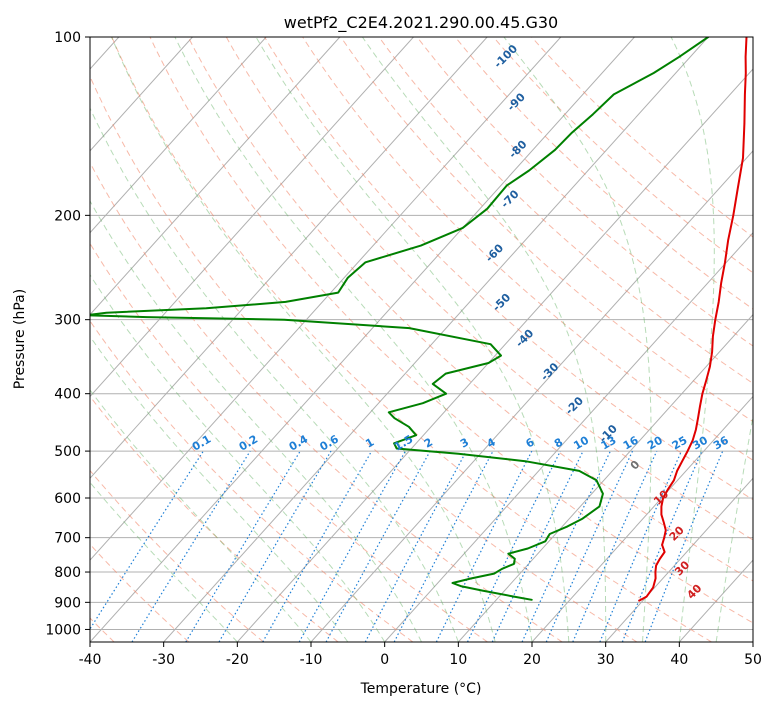 The width and height of the screenshot is (775, 708). Describe the element at coordinates (67, 603) in the screenshot. I see `y-tick-label: 900` at that location.